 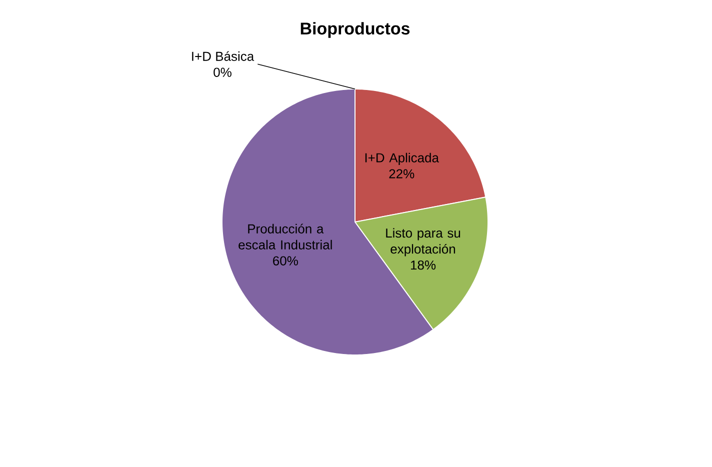 What do you see at coordinates (401, 173) in the screenshot?
I see `data-label: 22%` at bounding box center [401, 173].